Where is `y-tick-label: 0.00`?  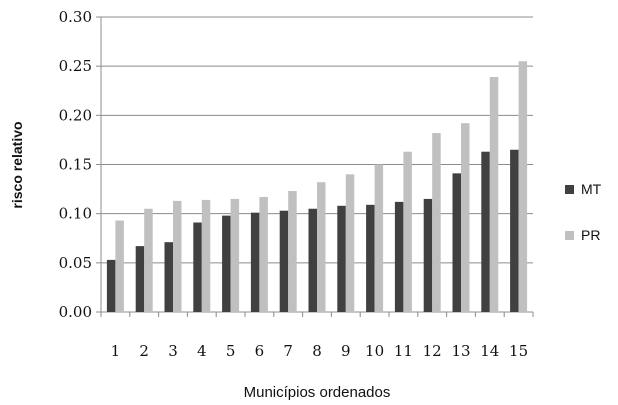
y-tick-label: 0.00 is located at coordinates (75, 312).